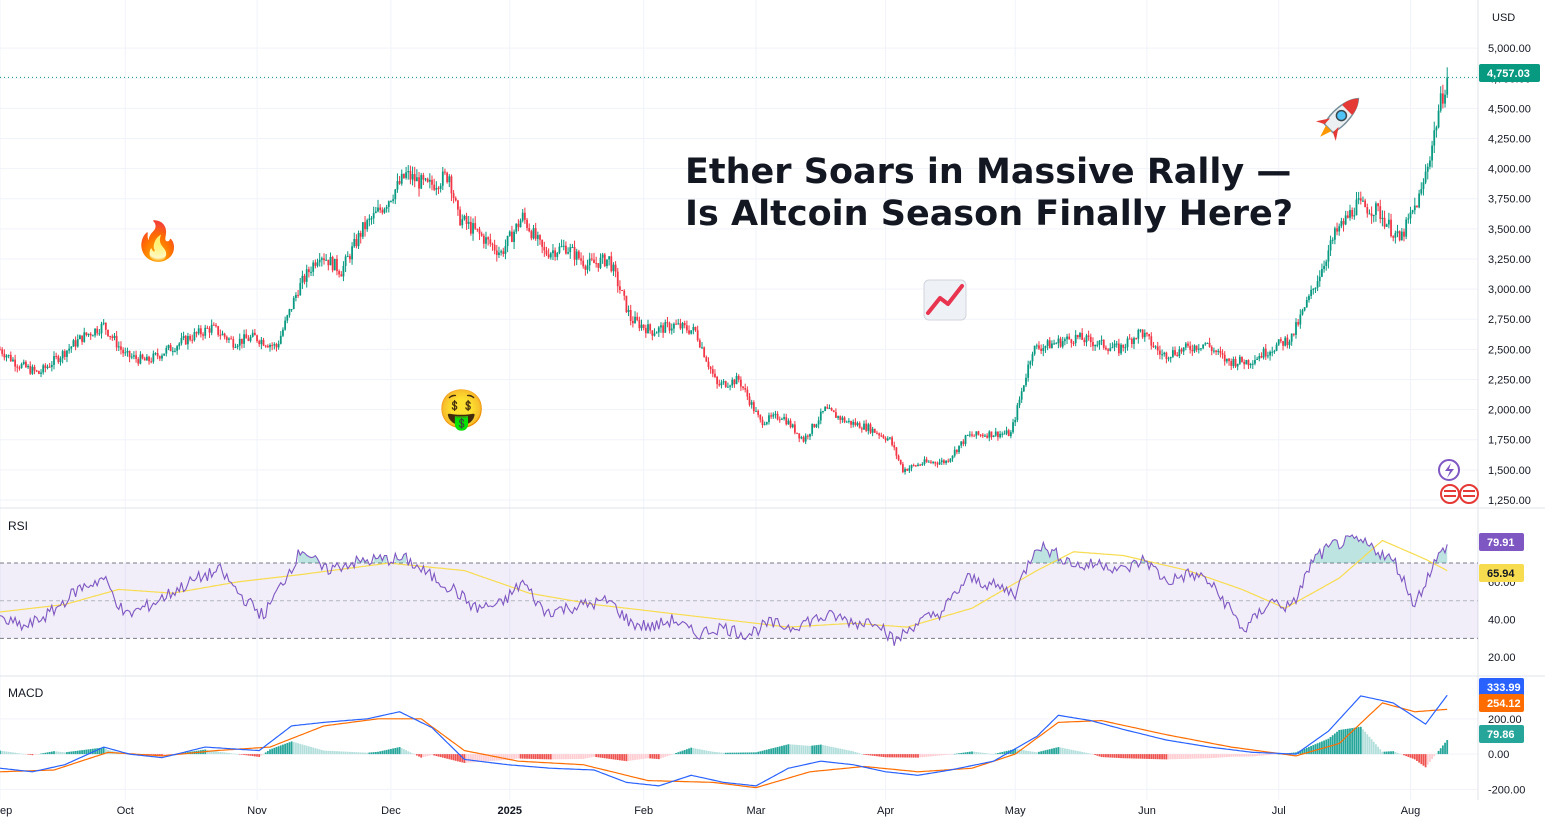  I want to click on rsi-overbought-fill, so click(1046, 553).